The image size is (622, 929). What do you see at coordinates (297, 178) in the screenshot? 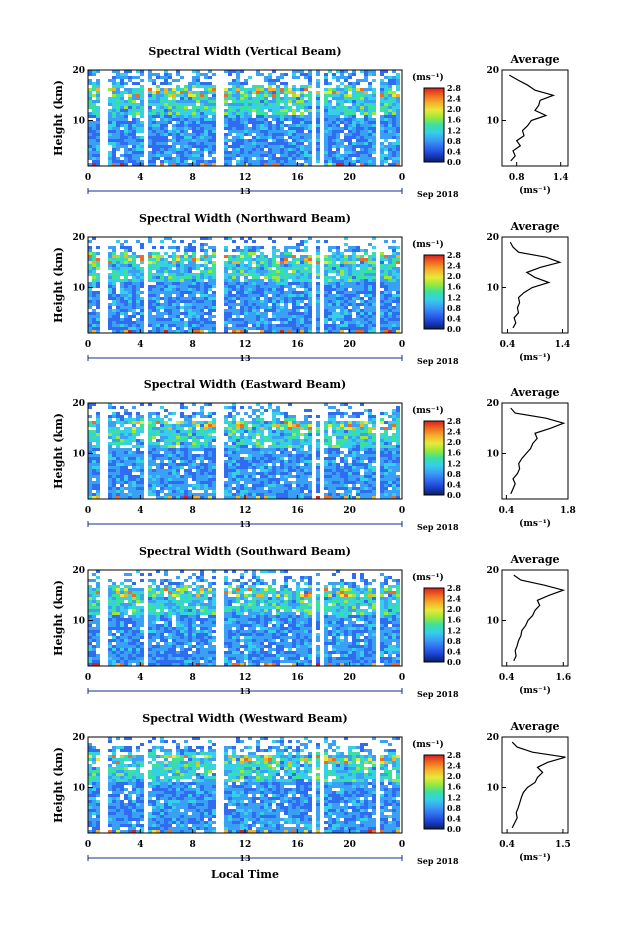
I see `x-tick-label: 16` at bounding box center [297, 178].